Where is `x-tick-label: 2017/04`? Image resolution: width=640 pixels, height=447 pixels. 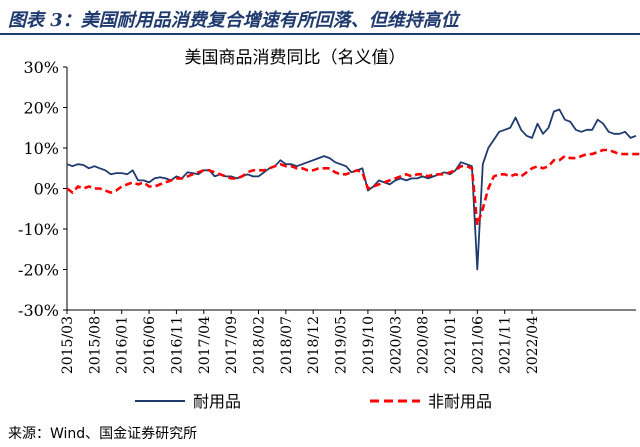
x-tick-label: 2017/04 is located at coordinates (205, 345).